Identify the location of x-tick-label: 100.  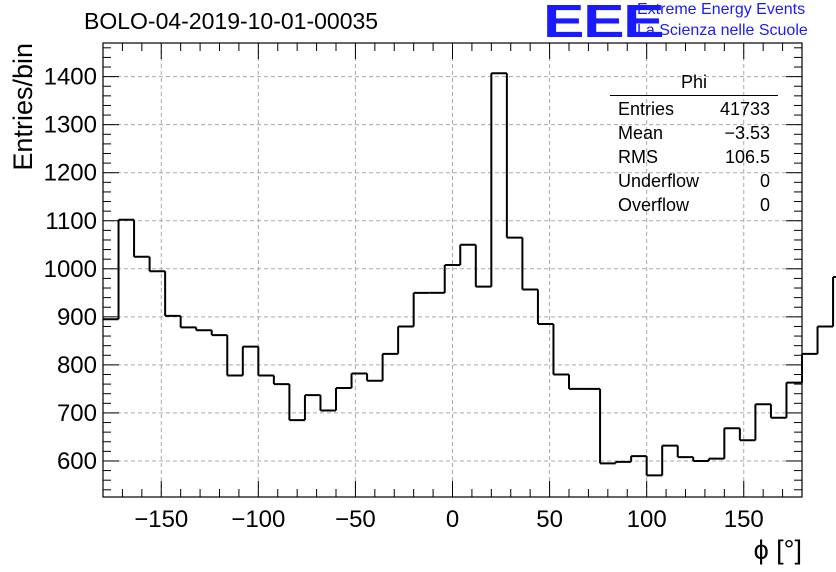
(647, 519).